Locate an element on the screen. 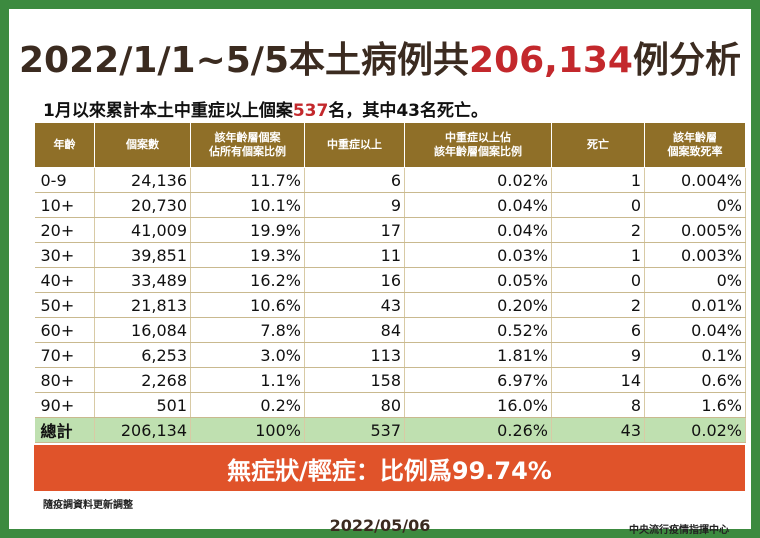 The height and width of the screenshot is (538, 760). table-cell: 43 is located at coordinates (598, 430).